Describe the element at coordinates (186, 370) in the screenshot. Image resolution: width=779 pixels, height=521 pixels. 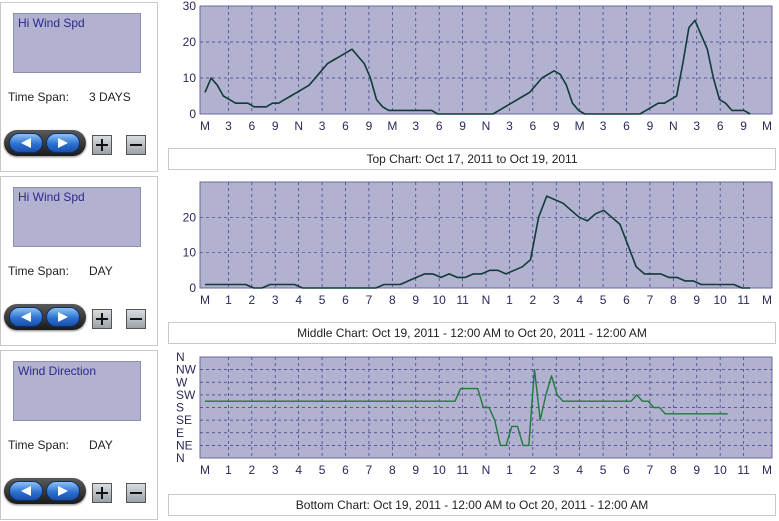
I see `y-tick-label: NW` at that location.